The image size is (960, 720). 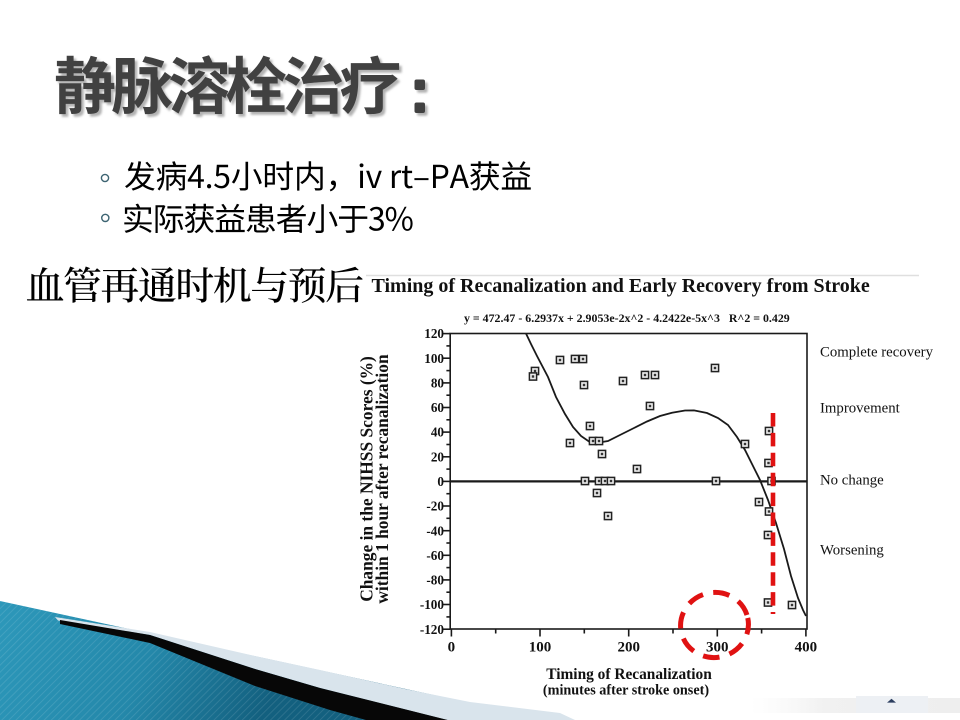 What do you see at coordinates (435, 530) in the screenshot?
I see `svg-text: -40` at bounding box center [435, 530].